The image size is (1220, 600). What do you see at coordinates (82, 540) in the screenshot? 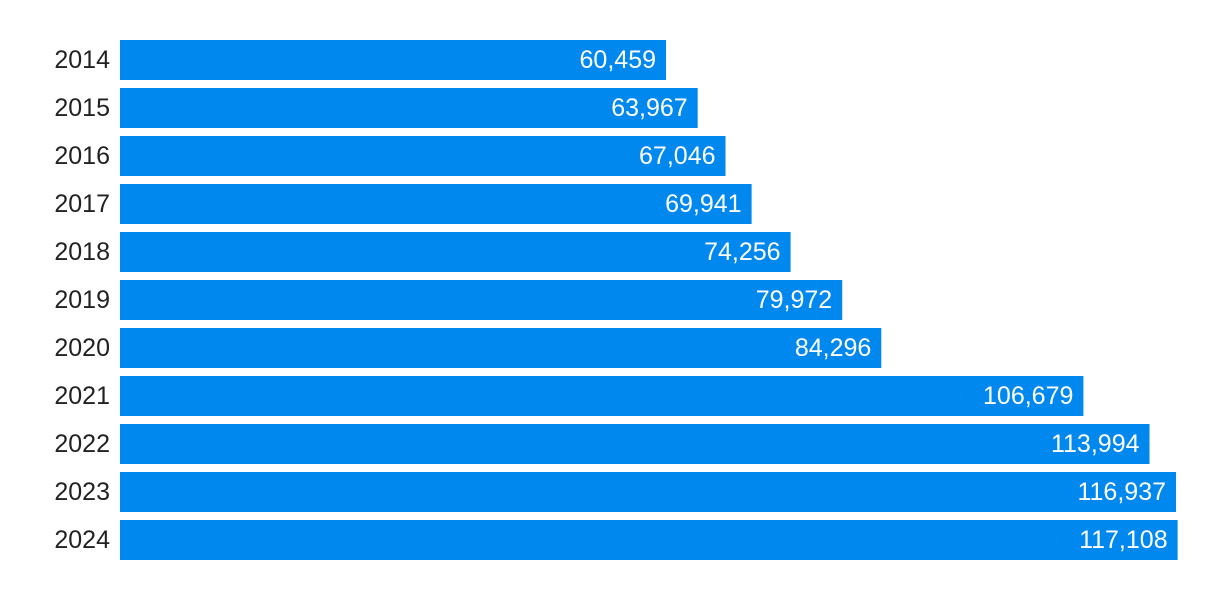
I see `category-label-2024: 2024` at bounding box center [82, 540].